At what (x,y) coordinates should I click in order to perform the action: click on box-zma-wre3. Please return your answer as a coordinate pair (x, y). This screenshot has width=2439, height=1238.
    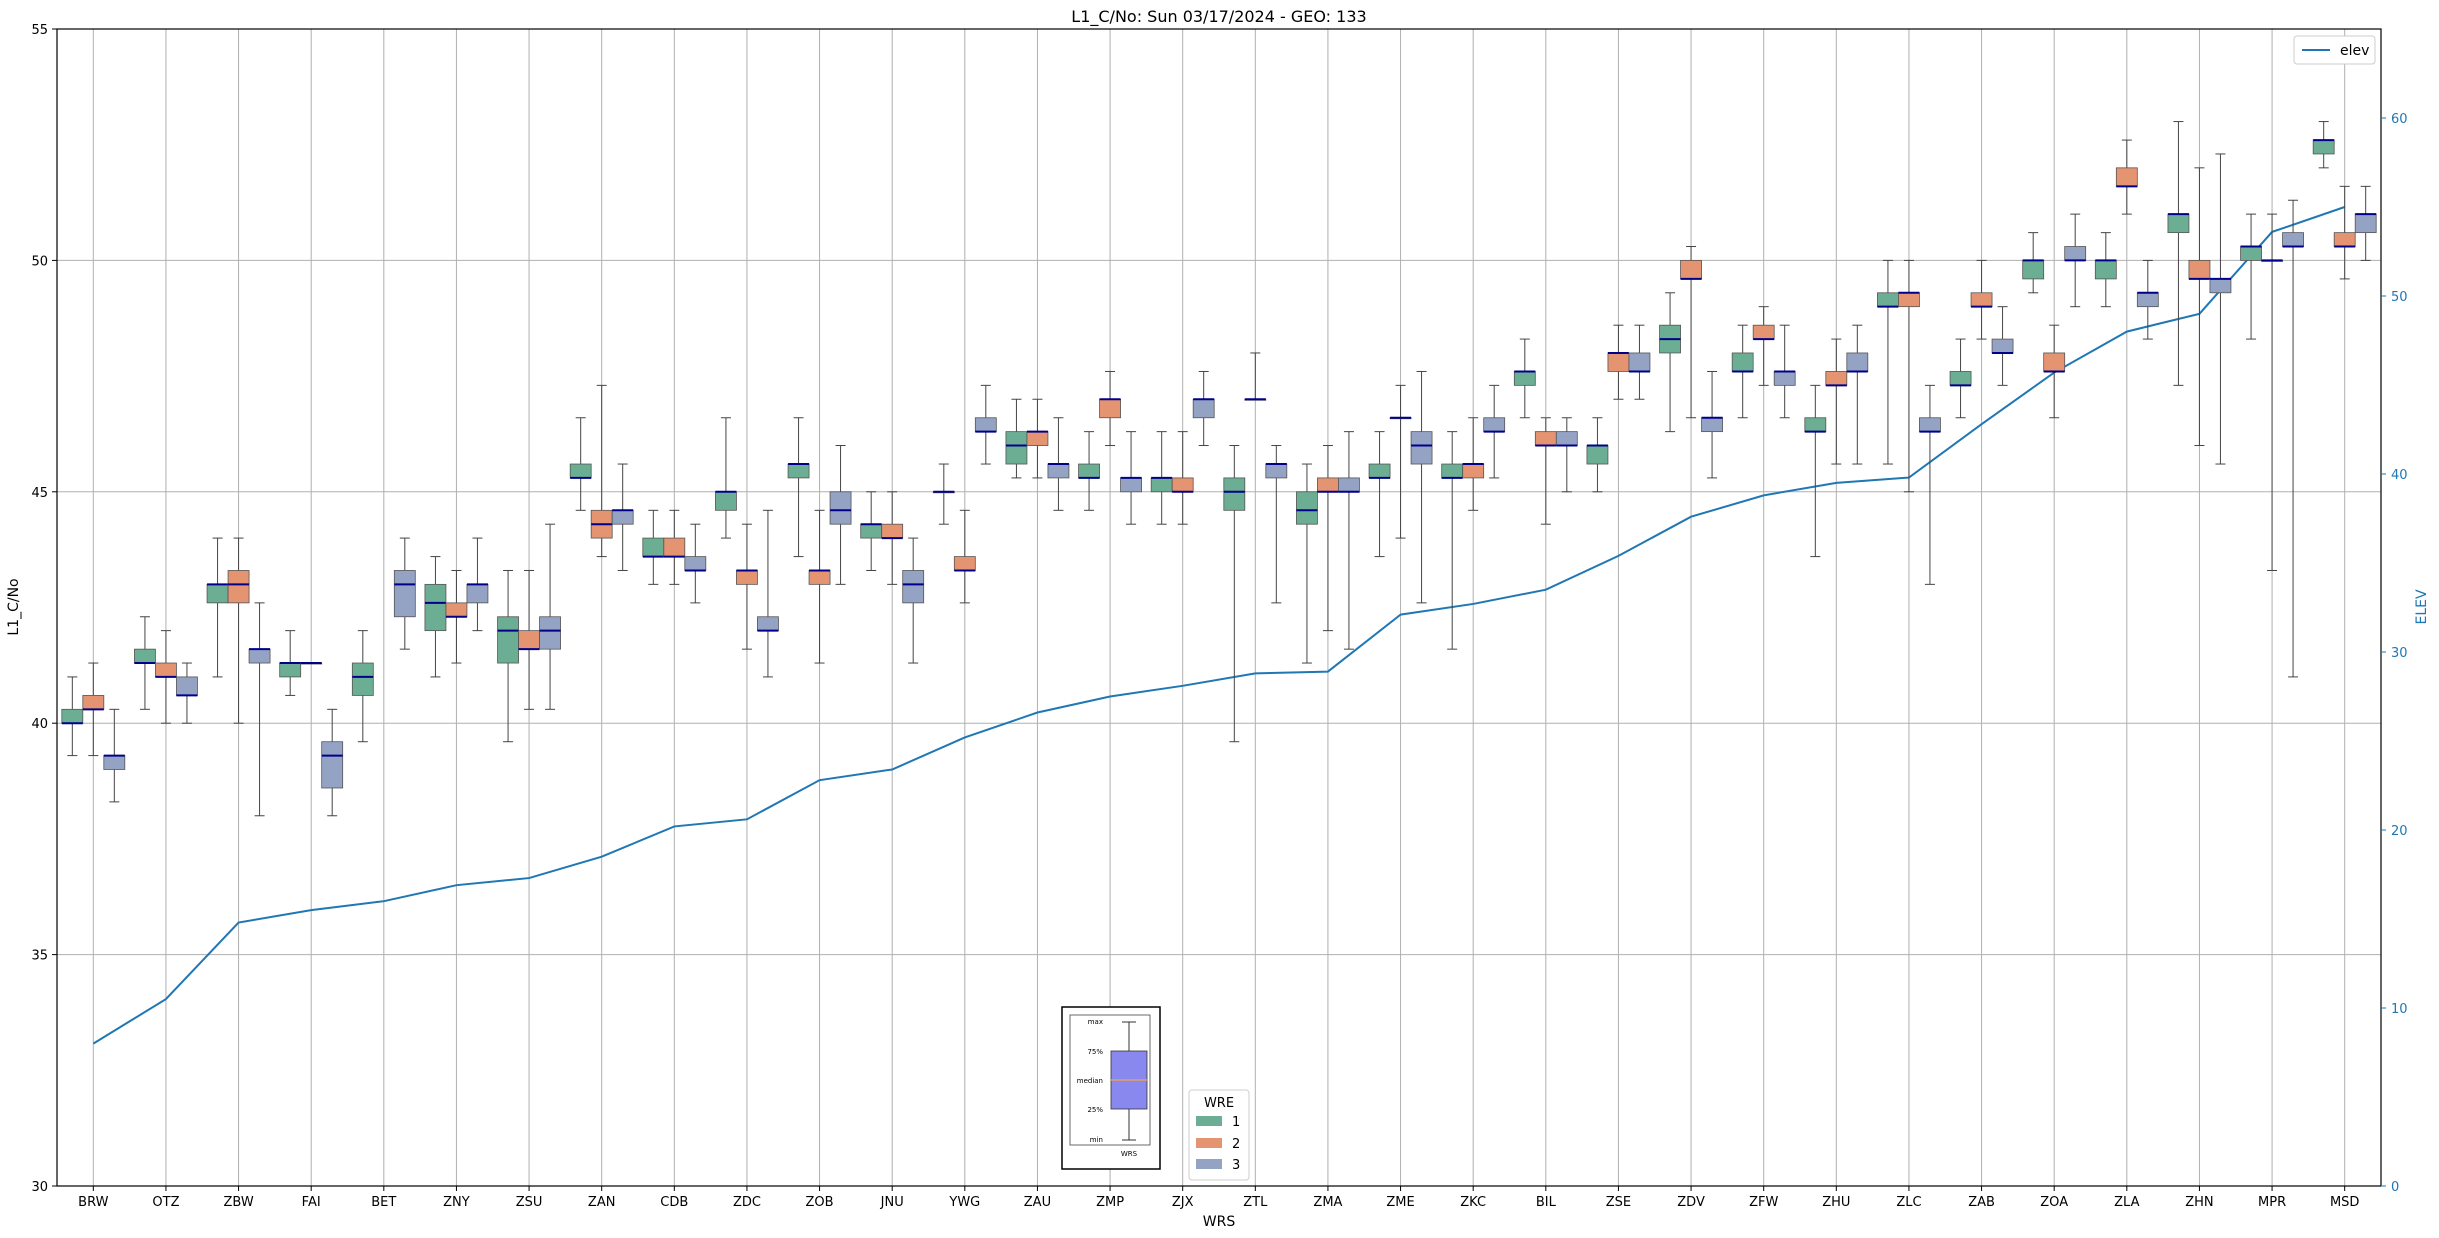
    Looking at the image, I should click on (1349, 540).